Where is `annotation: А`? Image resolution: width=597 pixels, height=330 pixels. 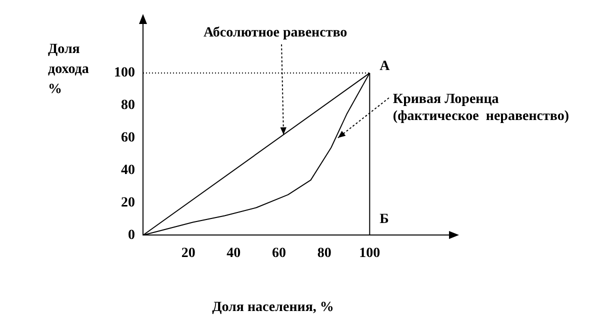
annotation: А is located at coordinates (385, 66).